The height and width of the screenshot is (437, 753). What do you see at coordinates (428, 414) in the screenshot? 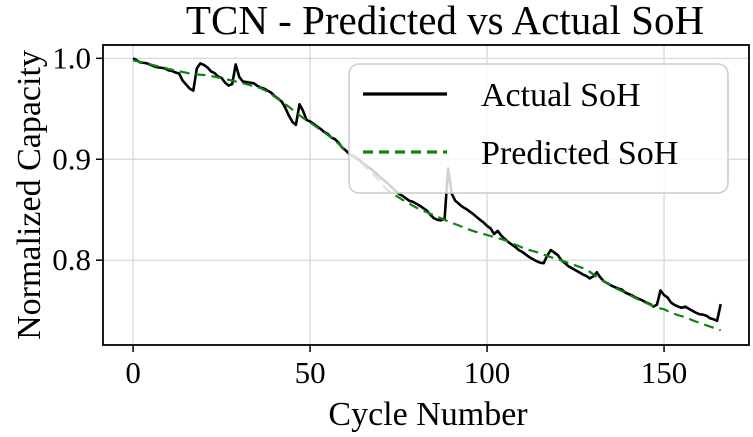
I see `x-axis-label: Cycle Number` at bounding box center [428, 414].